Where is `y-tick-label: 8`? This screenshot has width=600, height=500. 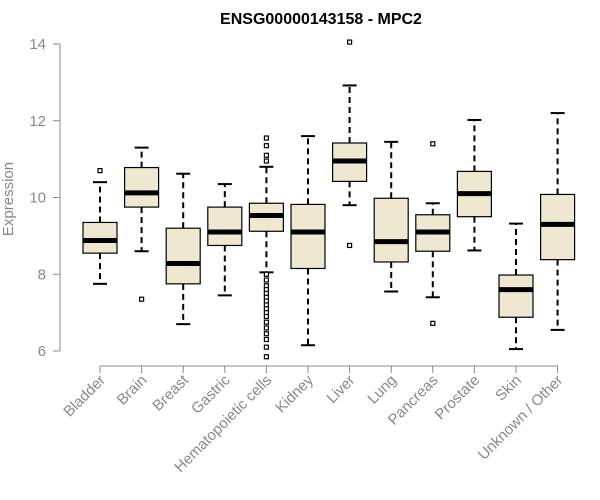
y-tick-label: 8 is located at coordinates (42, 274).